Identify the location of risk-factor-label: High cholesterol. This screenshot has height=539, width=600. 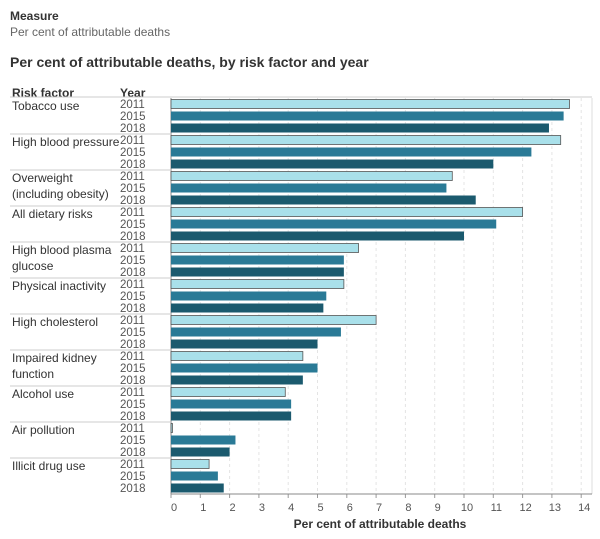
(55, 322).